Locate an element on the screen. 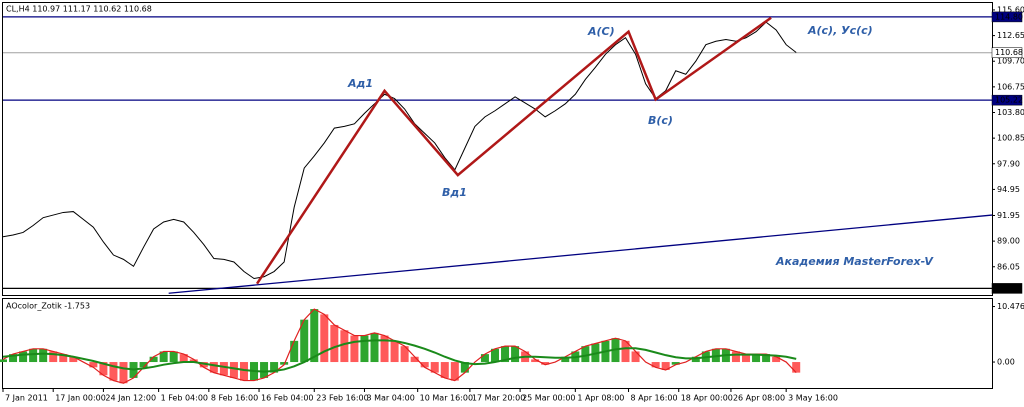 This screenshot has height=407, width=1024. annotation: A(C) is located at coordinates (601, 31).